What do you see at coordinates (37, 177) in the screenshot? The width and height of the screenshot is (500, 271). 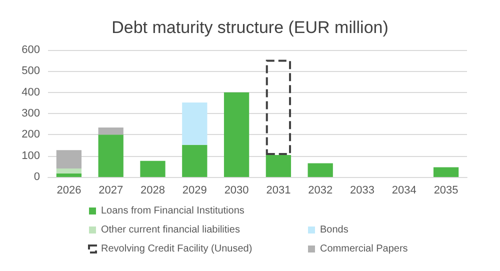 I see `y-tick-label: 0` at bounding box center [37, 177].